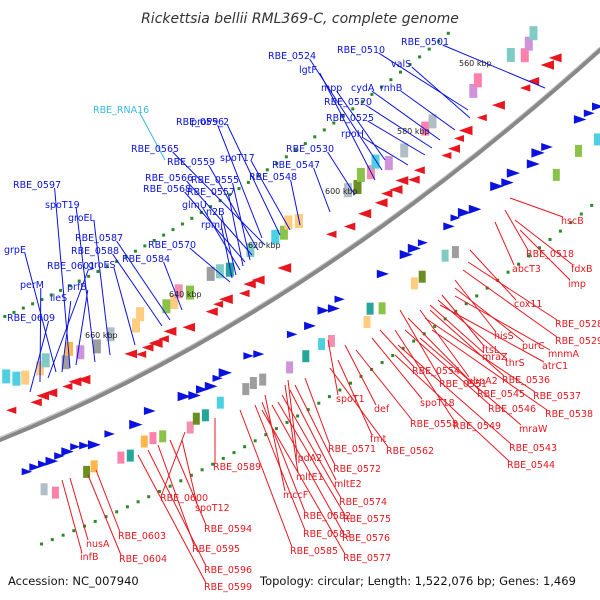 Image resolution: width=600 pixels, height=600 pixels. Describe the element at coordinates (463, 384) in the screenshot. I see `reverse-gene-label: RBE_0551` at that location.